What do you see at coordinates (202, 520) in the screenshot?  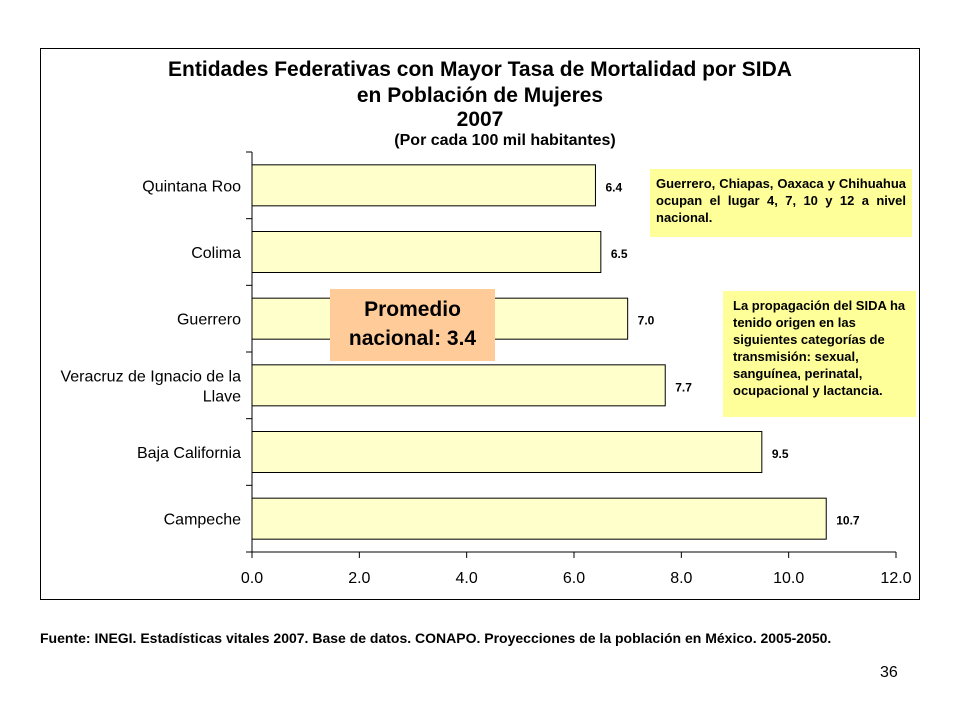 I see `category-label: Campeche` at bounding box center [202, 520].